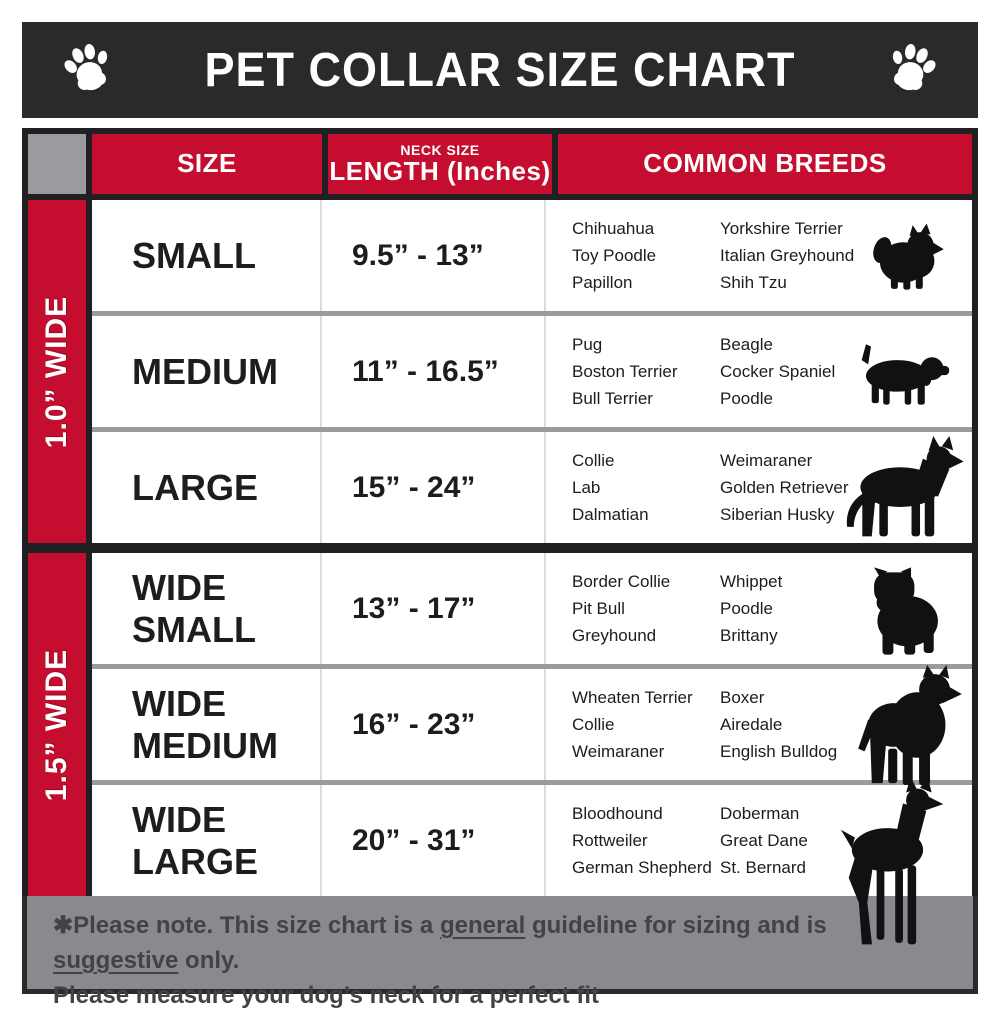 This screenshot has height=1013, width=1000. What do you see at coordinates (414, 724) in the screenshot?
I see `neck-size-value: 16” - 23”` at bounding box center [414, 724].